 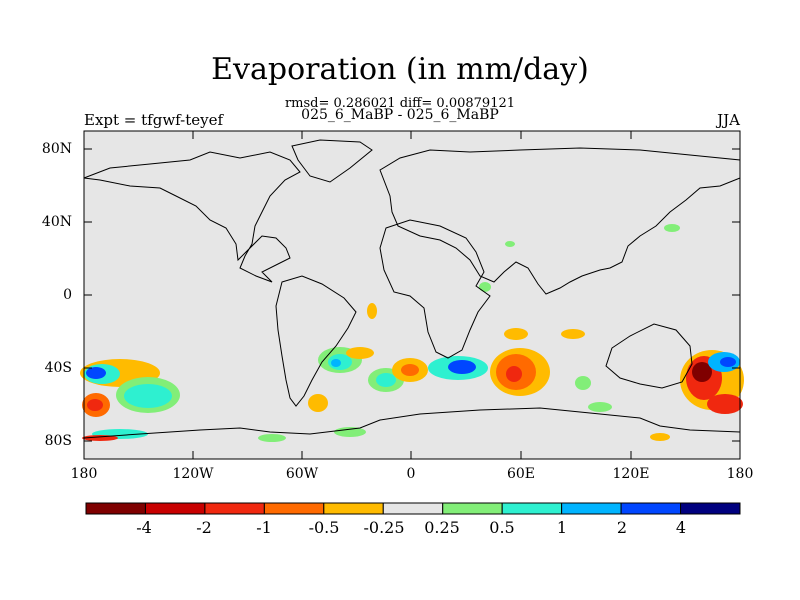 What do you see at coordinates (56, 222) in the screenshot?
I see `lat-label-40n: 40N` at bounding box center [56, 222].